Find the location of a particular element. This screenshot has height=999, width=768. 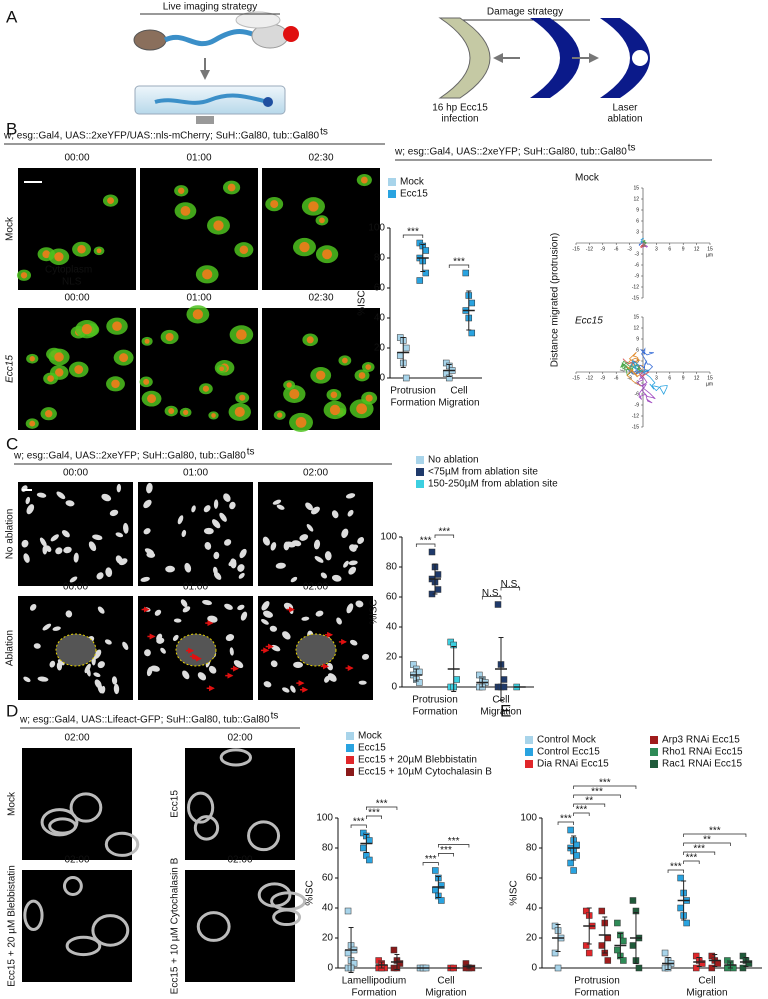

unit-label: µm is located at coordinates (709, 384).